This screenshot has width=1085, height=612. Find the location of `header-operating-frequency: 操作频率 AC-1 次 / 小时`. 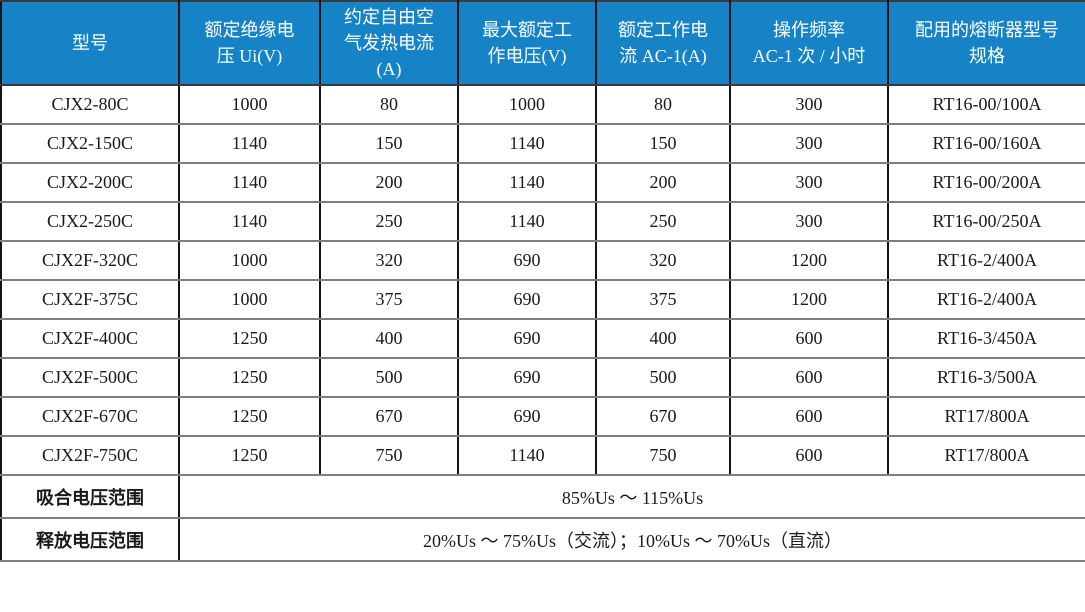

header-operating-frequency: 操作频率 AC-1 次 / 小时 is located at coordinates (809, 43).